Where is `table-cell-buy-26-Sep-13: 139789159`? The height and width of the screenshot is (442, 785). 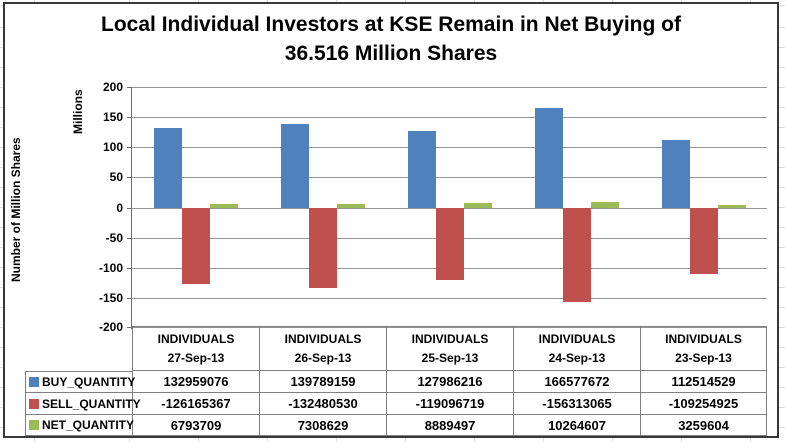 table-cell-buy-26-Sep-13: 139789159 is located at coordinates (322, 382).